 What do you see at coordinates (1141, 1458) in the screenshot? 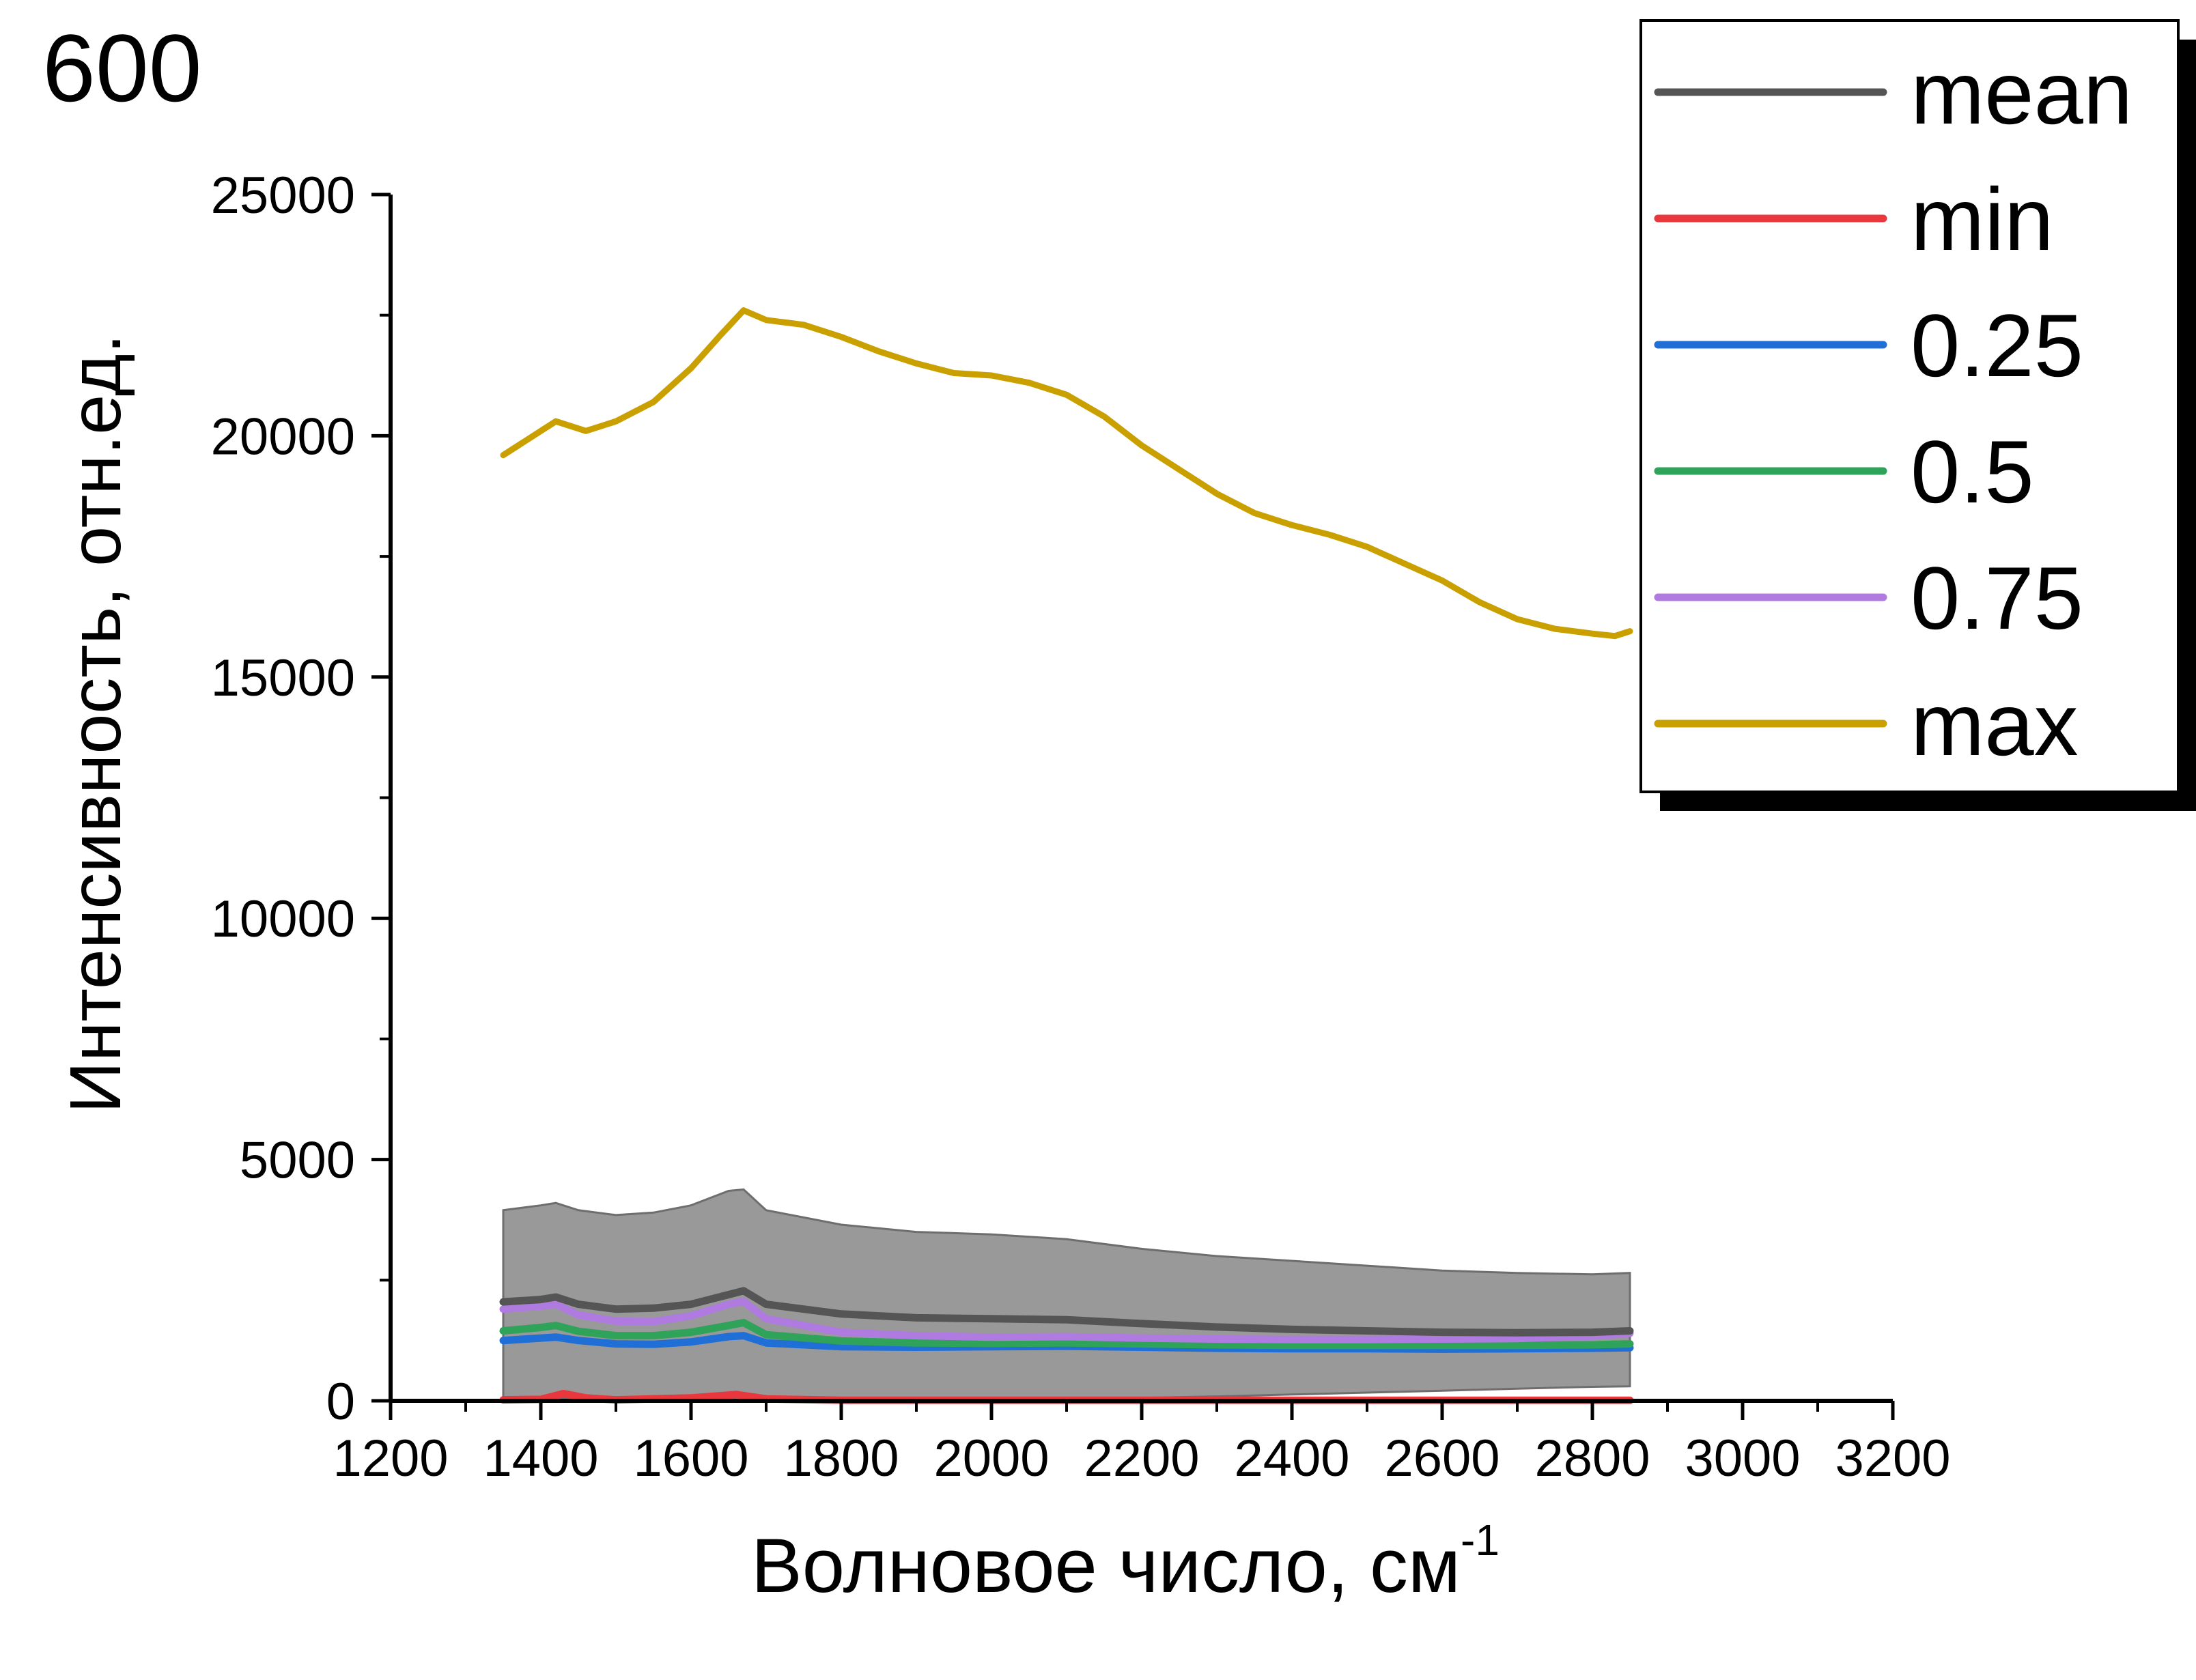
I see `x-tick-label: 2200` at bounding box center [1141, 1458].